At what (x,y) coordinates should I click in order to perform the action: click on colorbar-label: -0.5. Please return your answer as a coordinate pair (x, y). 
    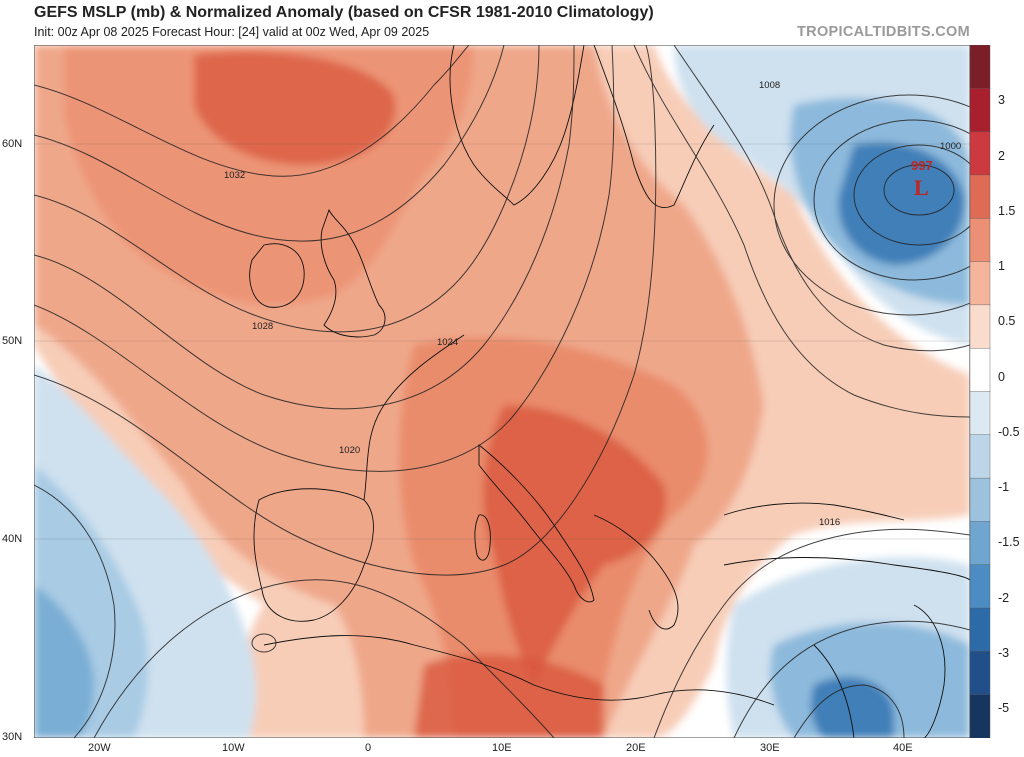
    Looking at the image, I should click on (1009, 432).